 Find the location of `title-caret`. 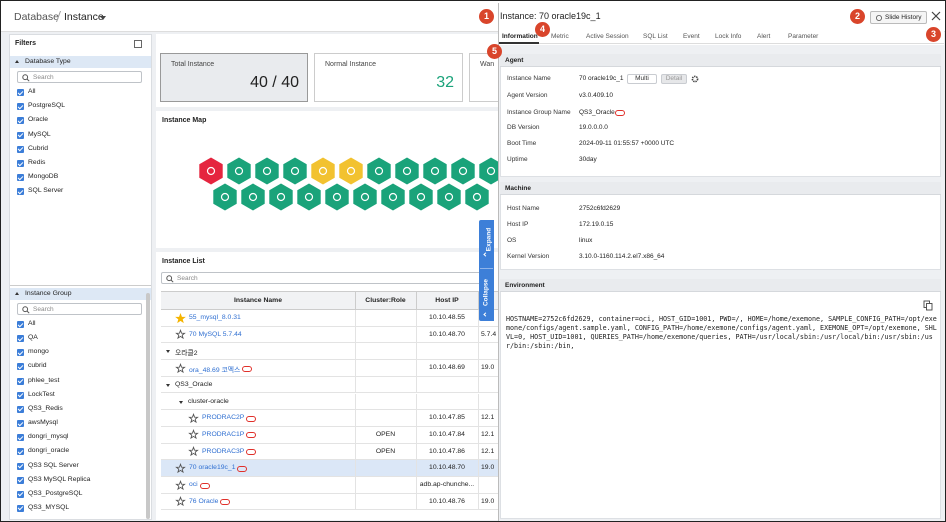

title-caret is located at coordinates (103, 18).